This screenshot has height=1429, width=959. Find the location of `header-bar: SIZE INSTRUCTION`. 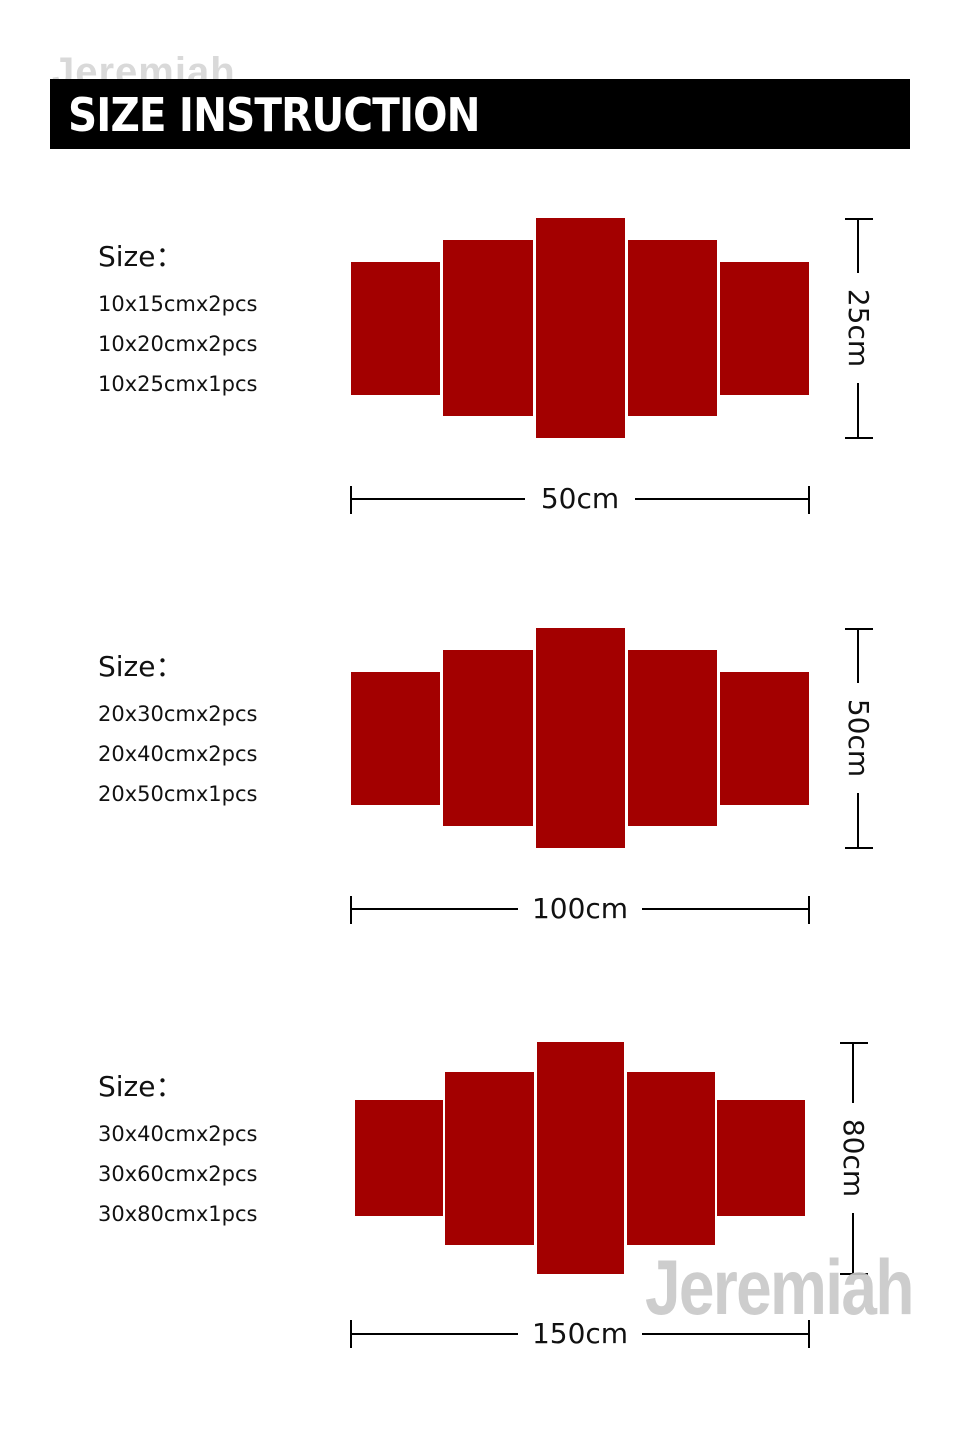

header-bar: SIZE INSTRUCTION is located at coordinates (480, 114).